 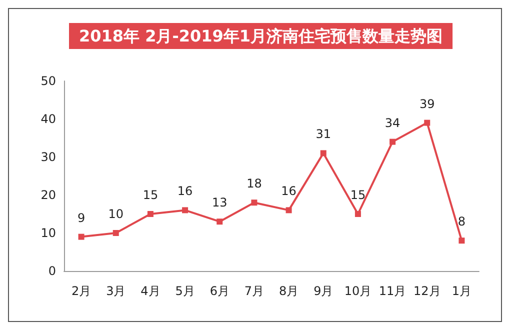 I want to click on y-tick-label: 50, so click(x=48, y=81).